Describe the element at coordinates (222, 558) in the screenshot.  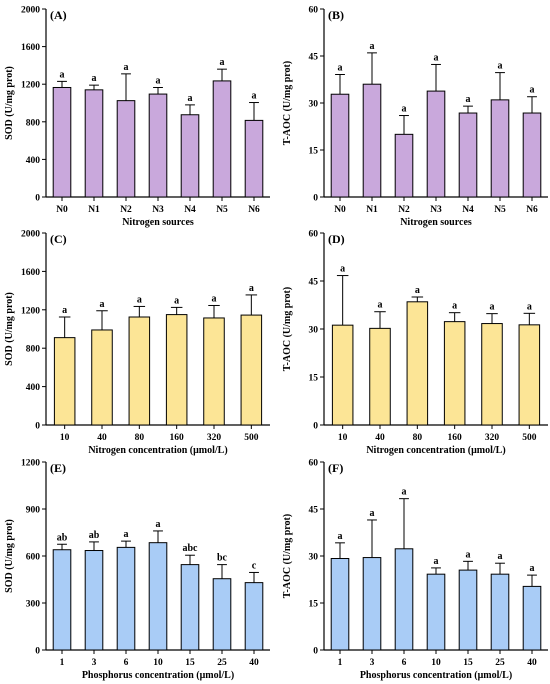
I see `significance-label: bc` at that location.